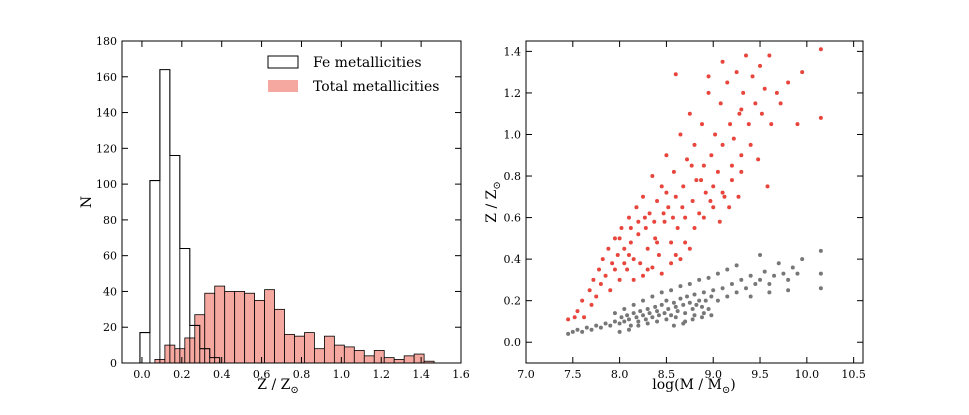 The width and height of the screenshot is (969, 415). What do you see at coordinates (110, 220) in the screenshot?
I see `y-tick-label: 80` at bounding box center [110, 220].